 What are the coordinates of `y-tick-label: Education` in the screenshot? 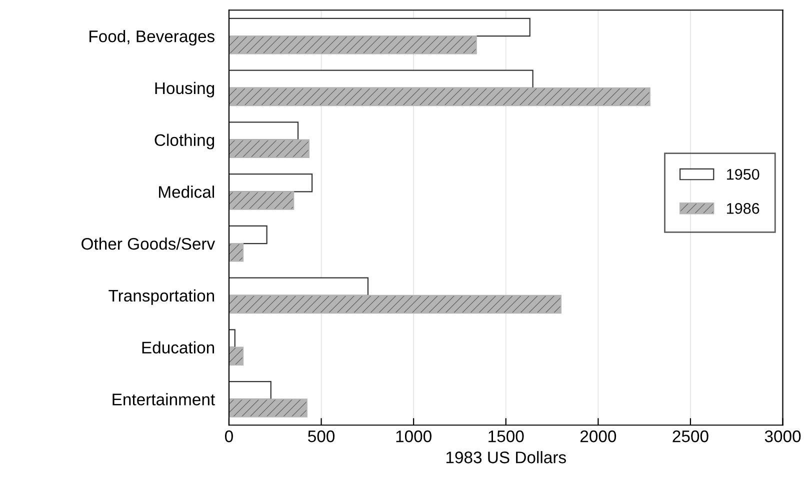 It's located at (178, 347).